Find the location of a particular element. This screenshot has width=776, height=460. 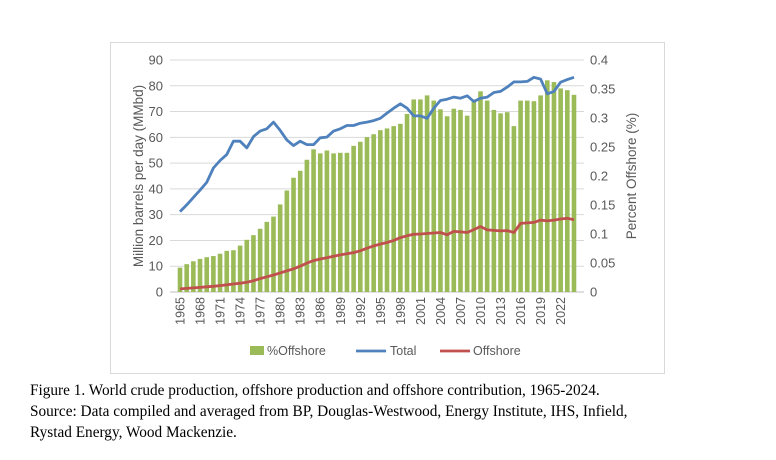

y-tick-label: 90 is located at coordinates (156, 60).